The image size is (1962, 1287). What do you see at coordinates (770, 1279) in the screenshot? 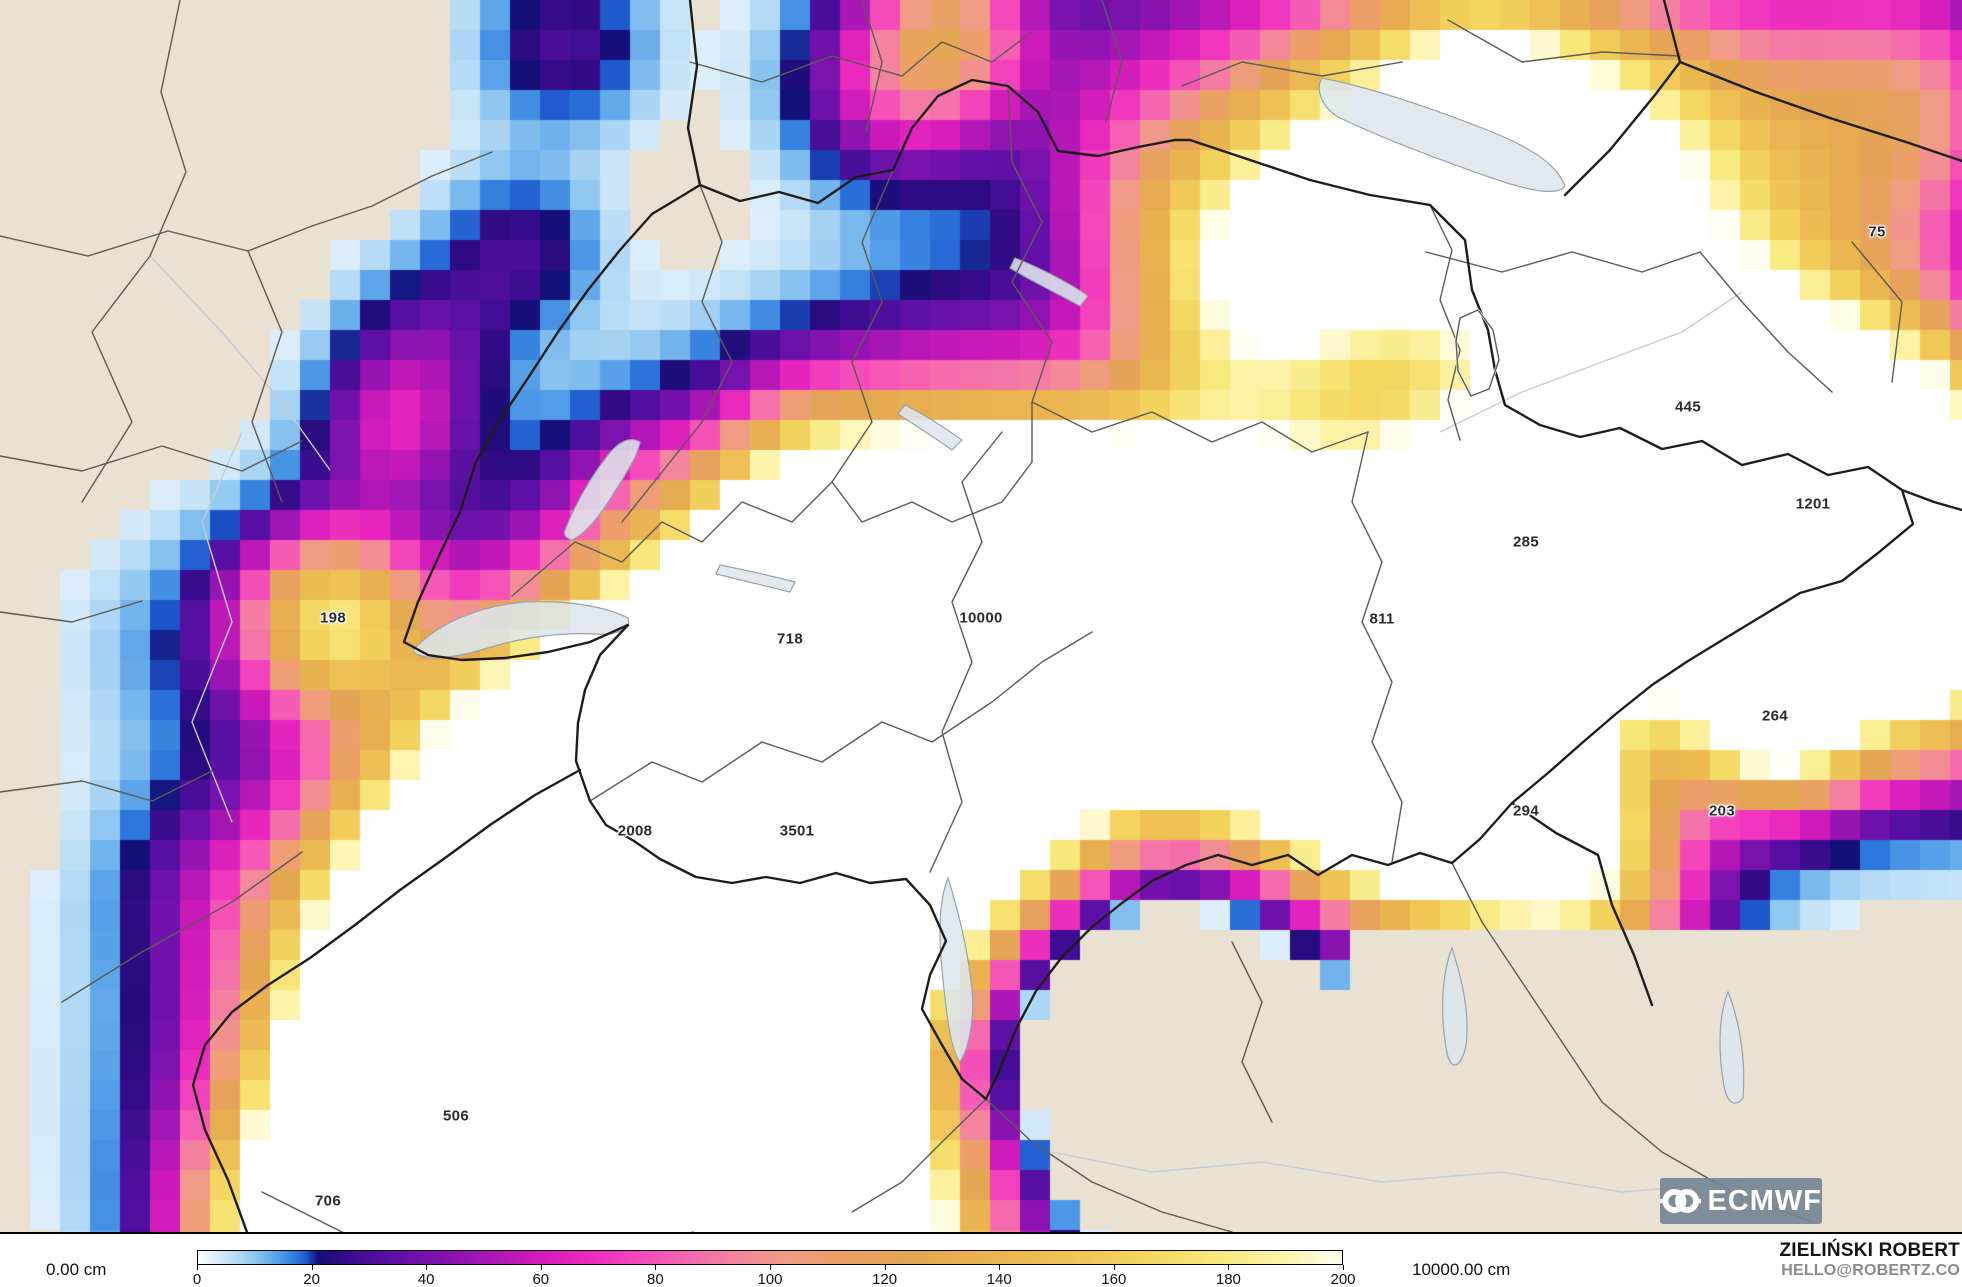
I see `colorbar-tick-label: 100` at bounding box center [770, 1279].